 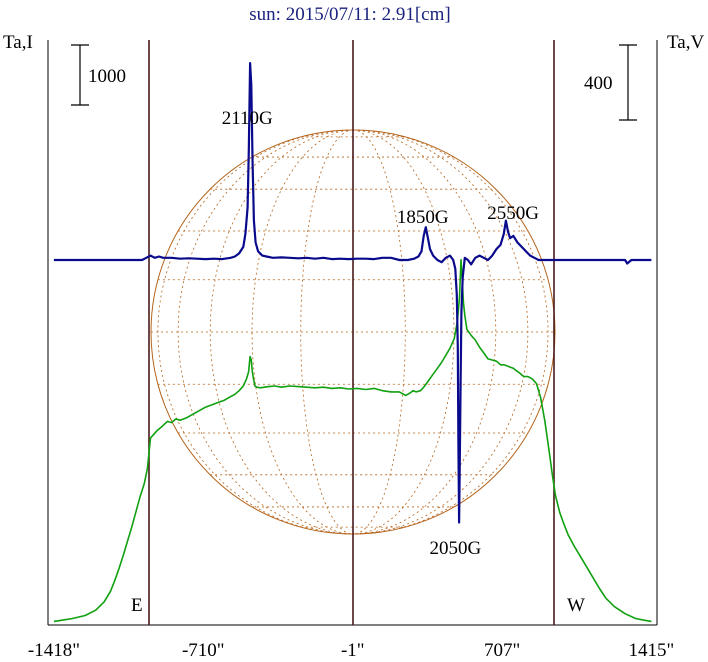 I want to click on x-tick-labels: -1418" -710" -1" 707" 1415", so click(x=351, y=650).